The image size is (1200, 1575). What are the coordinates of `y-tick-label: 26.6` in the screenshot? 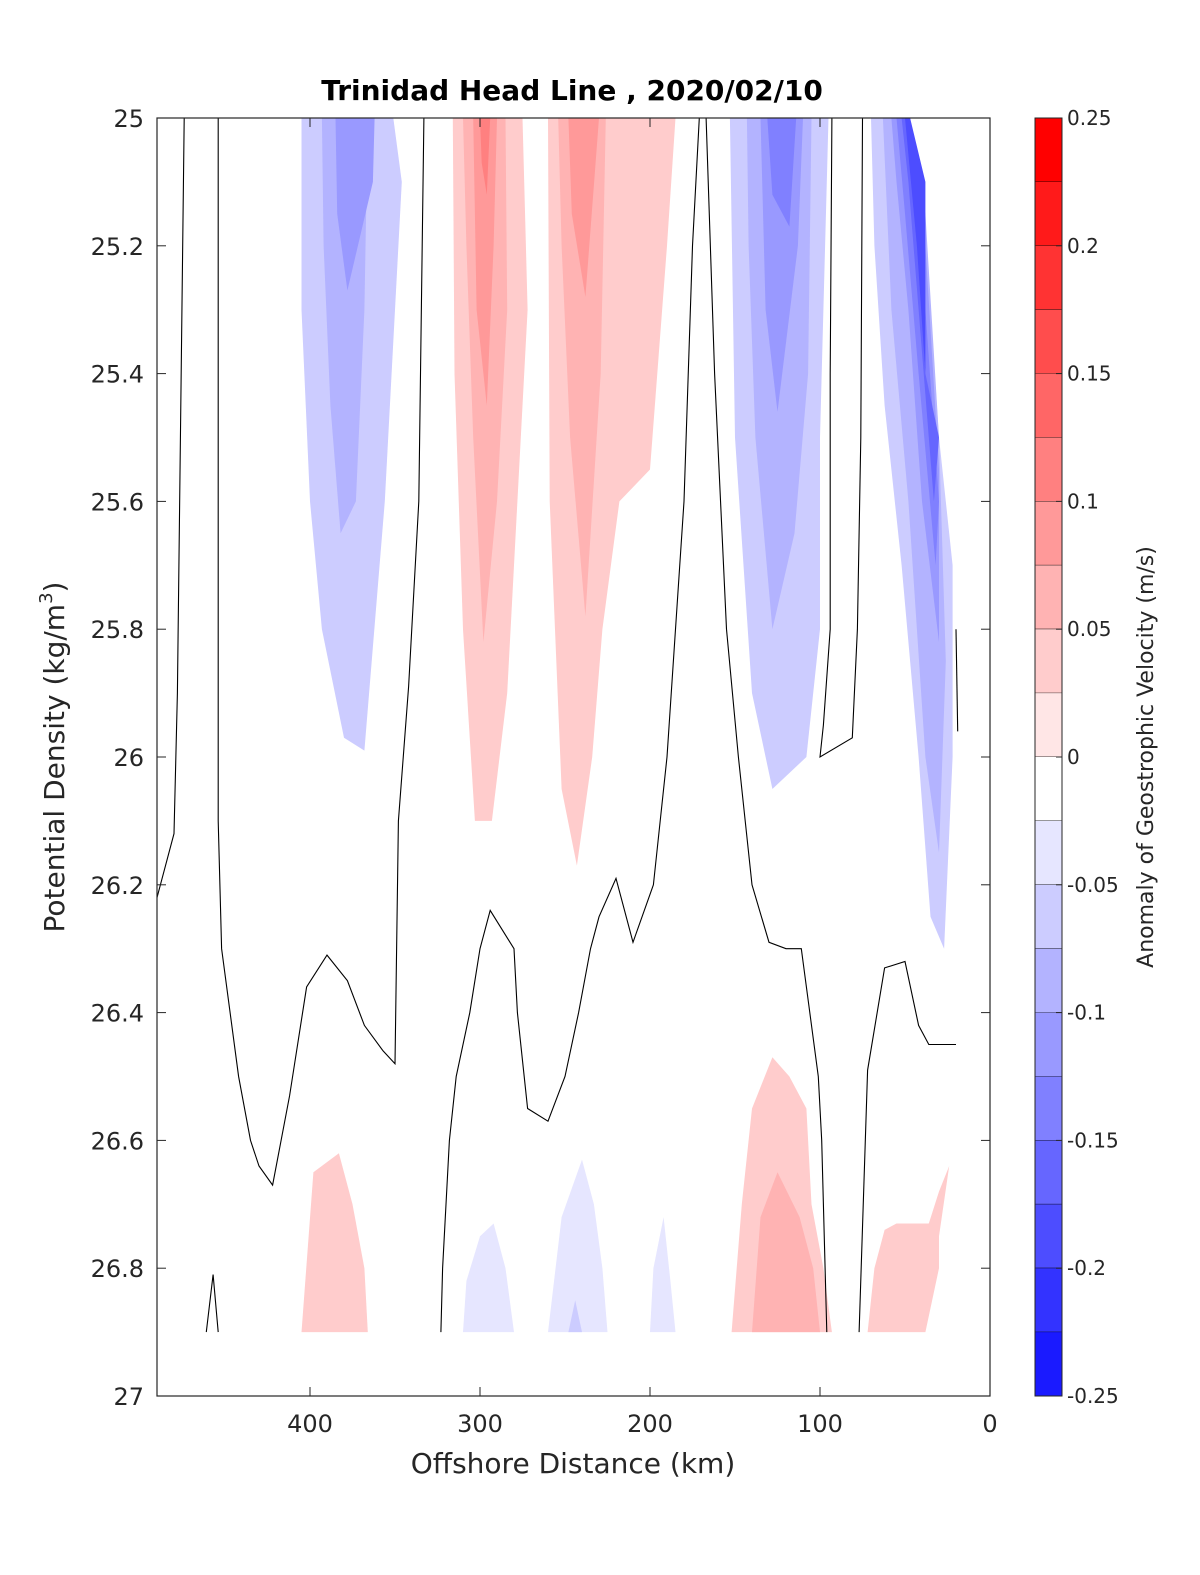 It's located at (117, 1141).